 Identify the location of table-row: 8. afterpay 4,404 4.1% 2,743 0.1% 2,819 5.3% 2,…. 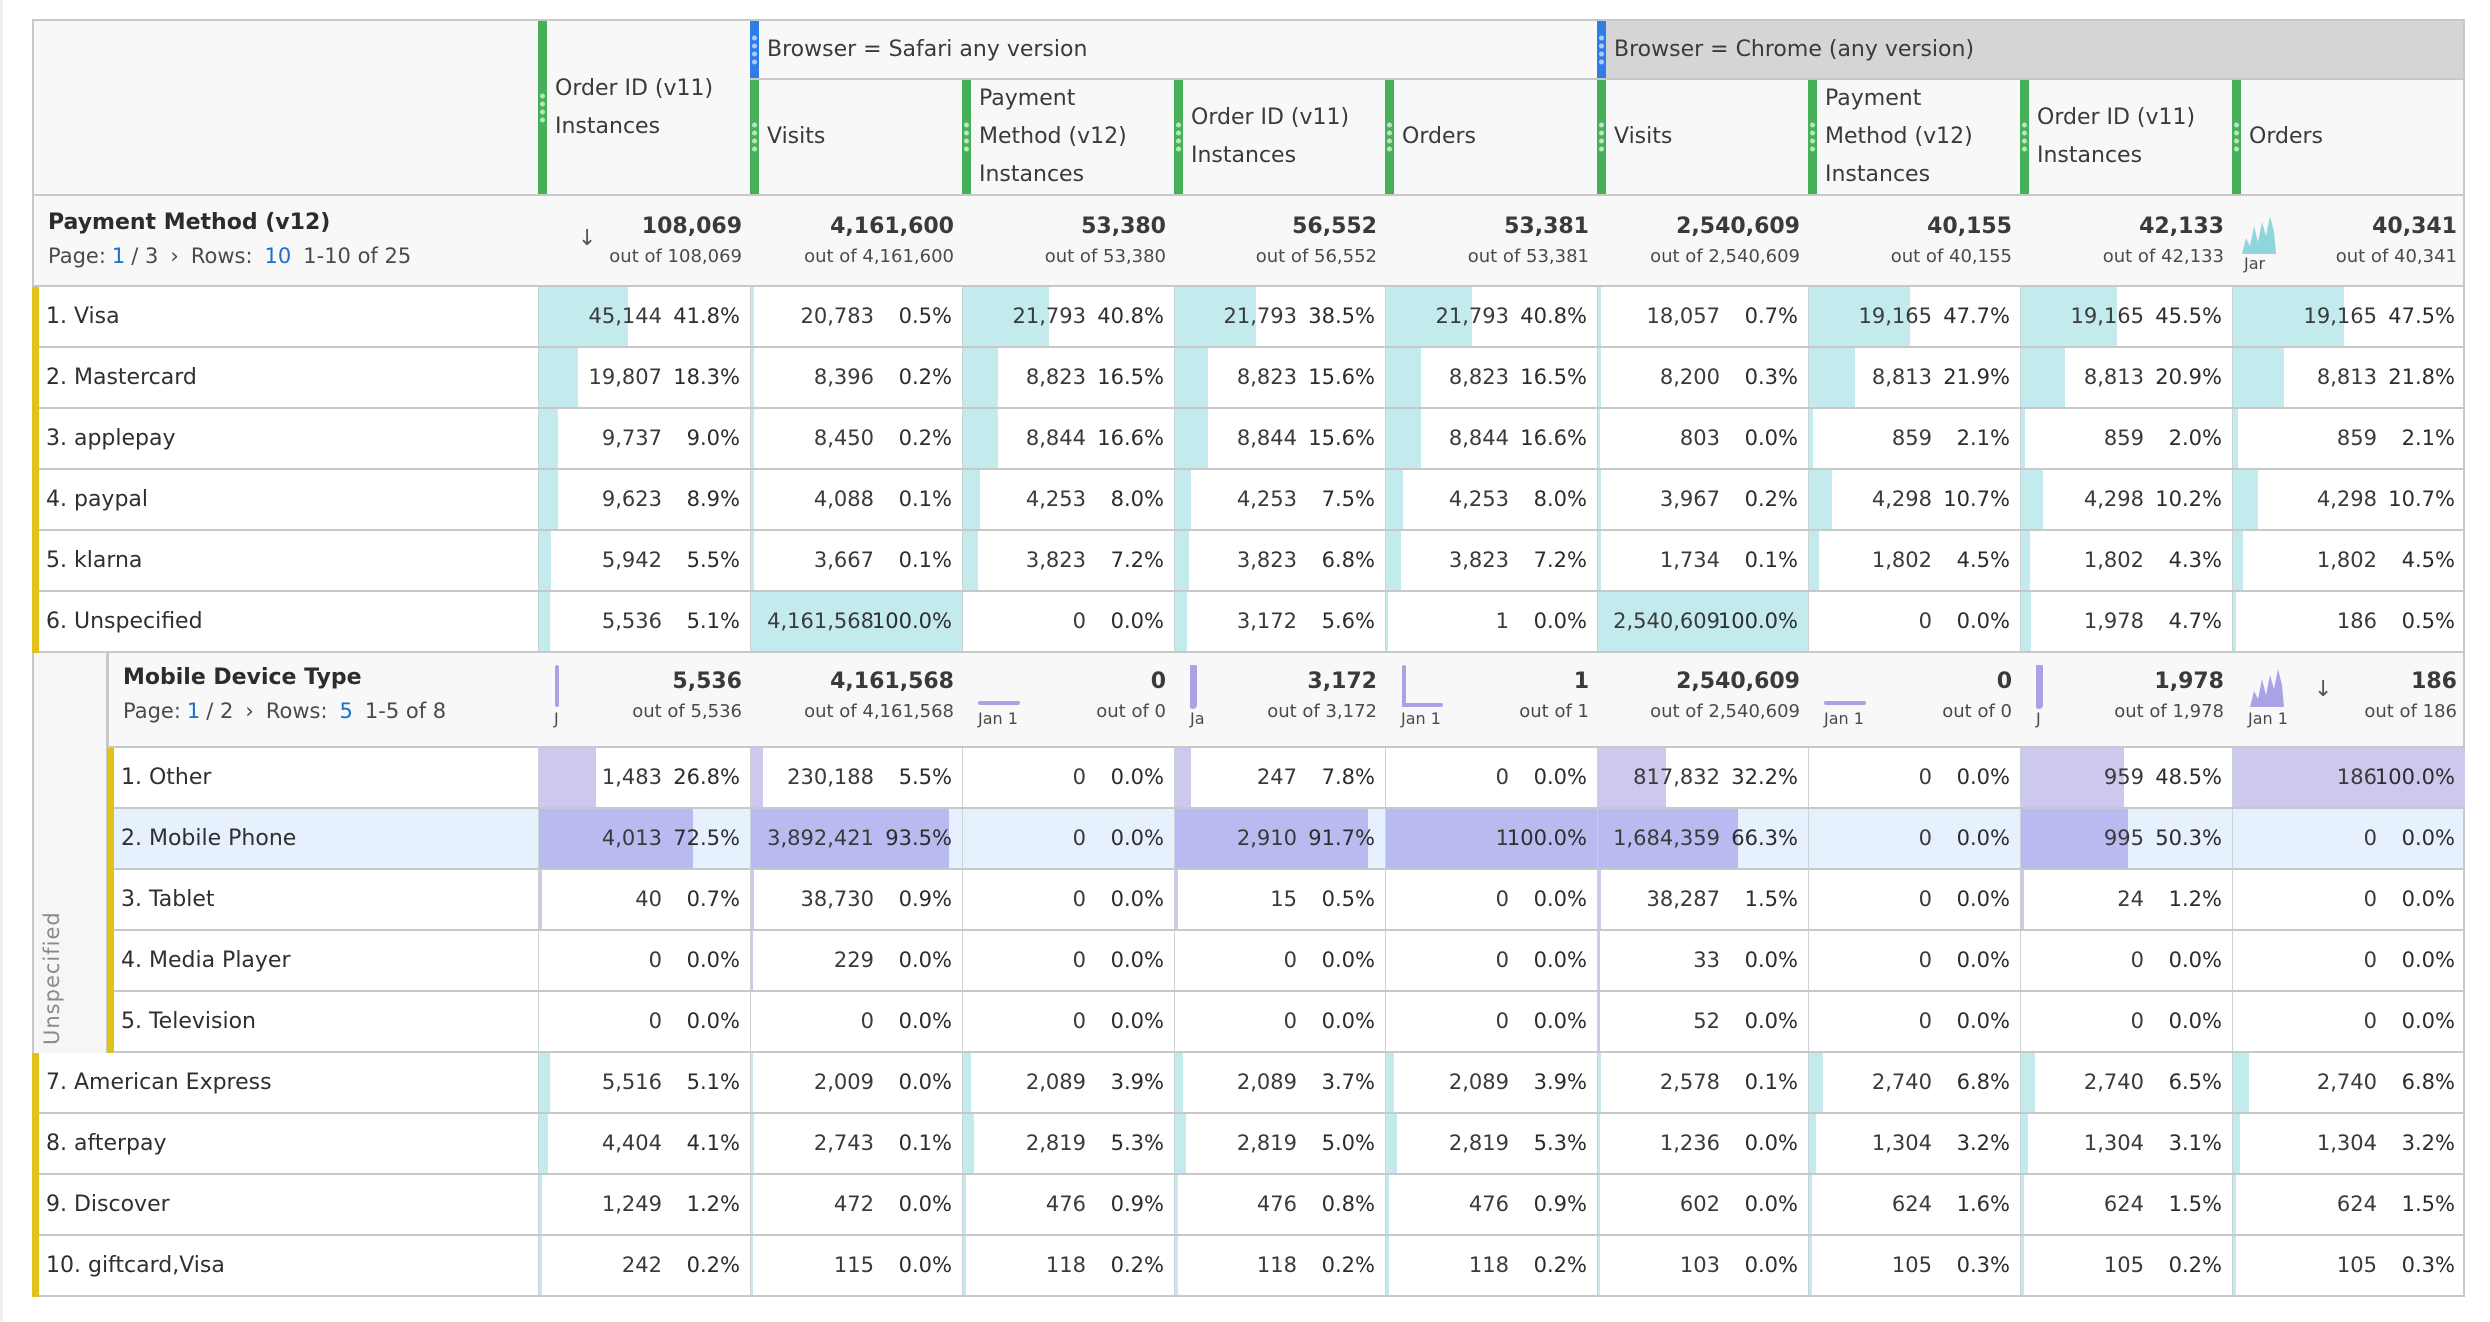
(1248, 1144).